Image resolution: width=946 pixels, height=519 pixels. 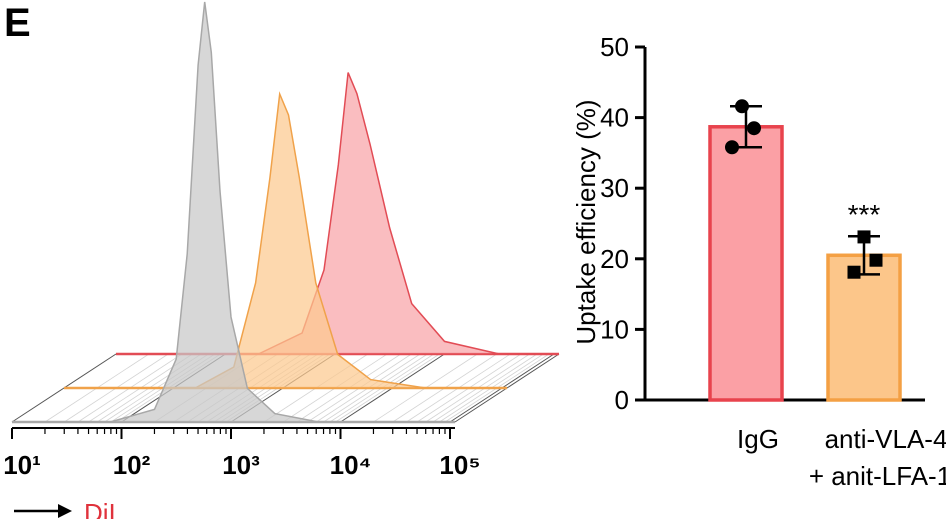 I want to click on x-tick-label: 10⁵, so click(x=459, y=465).